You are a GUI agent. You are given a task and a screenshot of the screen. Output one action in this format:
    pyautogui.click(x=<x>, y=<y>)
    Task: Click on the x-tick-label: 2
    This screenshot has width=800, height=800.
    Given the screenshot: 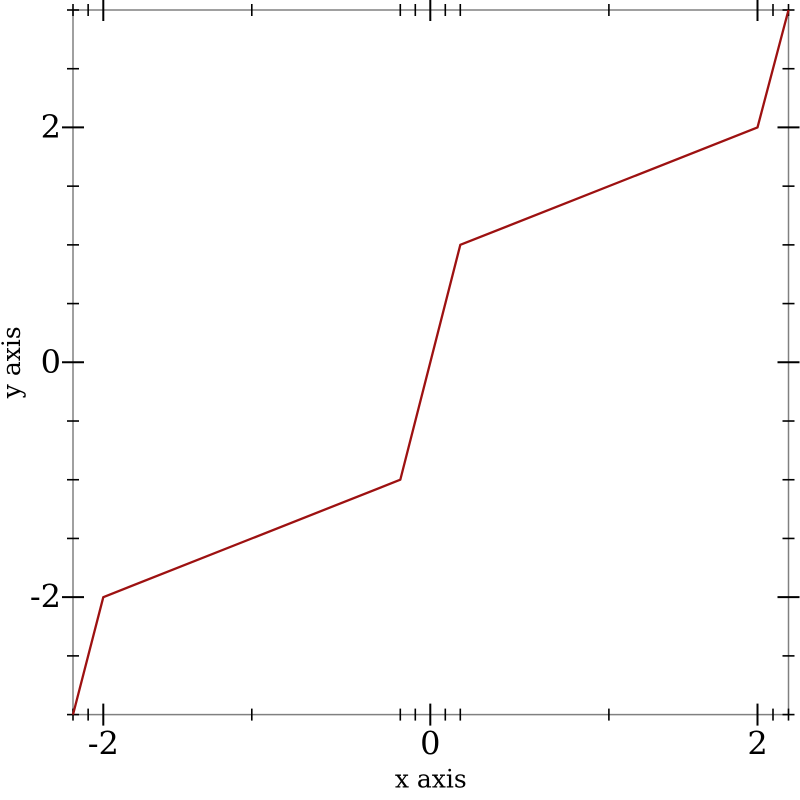 What is the action you would take?
    pyautogui.click(x=757, y=744)
    